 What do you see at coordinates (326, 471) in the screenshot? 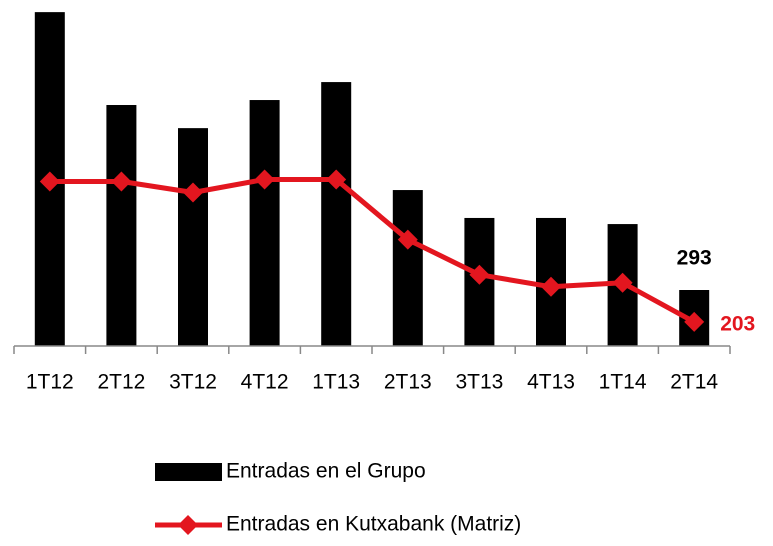
I see `legend-label: Entradas en el Grupo` at bounding box center [326, 471].